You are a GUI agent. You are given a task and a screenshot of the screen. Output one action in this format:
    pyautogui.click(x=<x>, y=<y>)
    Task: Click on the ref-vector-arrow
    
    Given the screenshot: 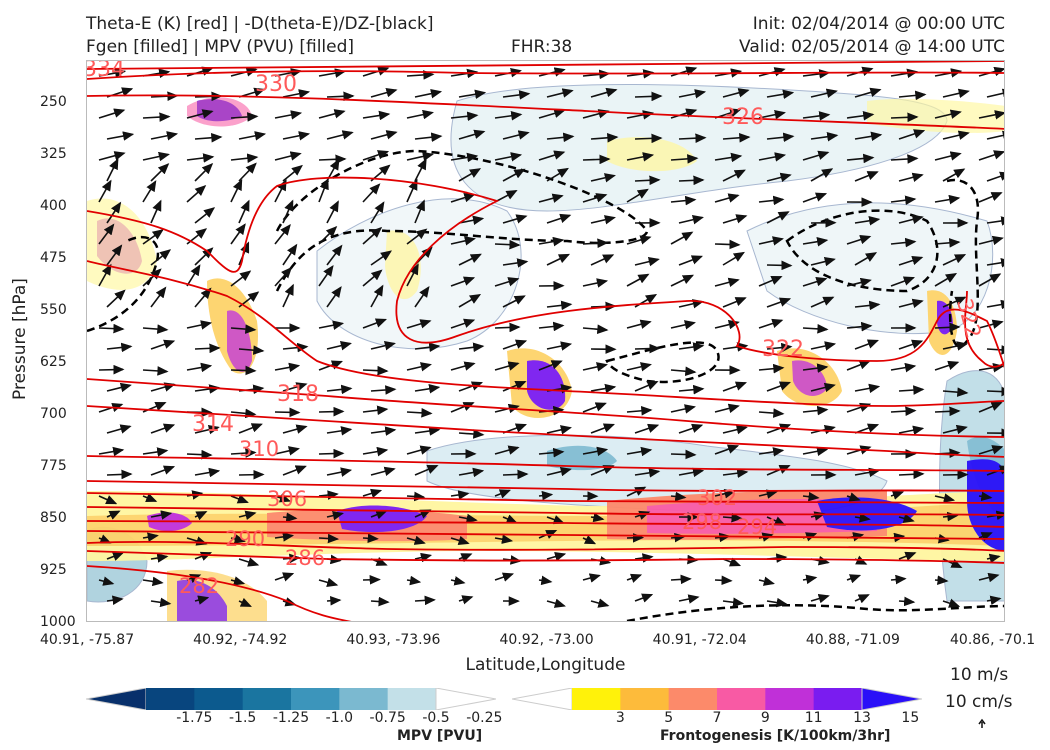 What is the action you would take?
    pyautogui.click(x=982, y=723)
    